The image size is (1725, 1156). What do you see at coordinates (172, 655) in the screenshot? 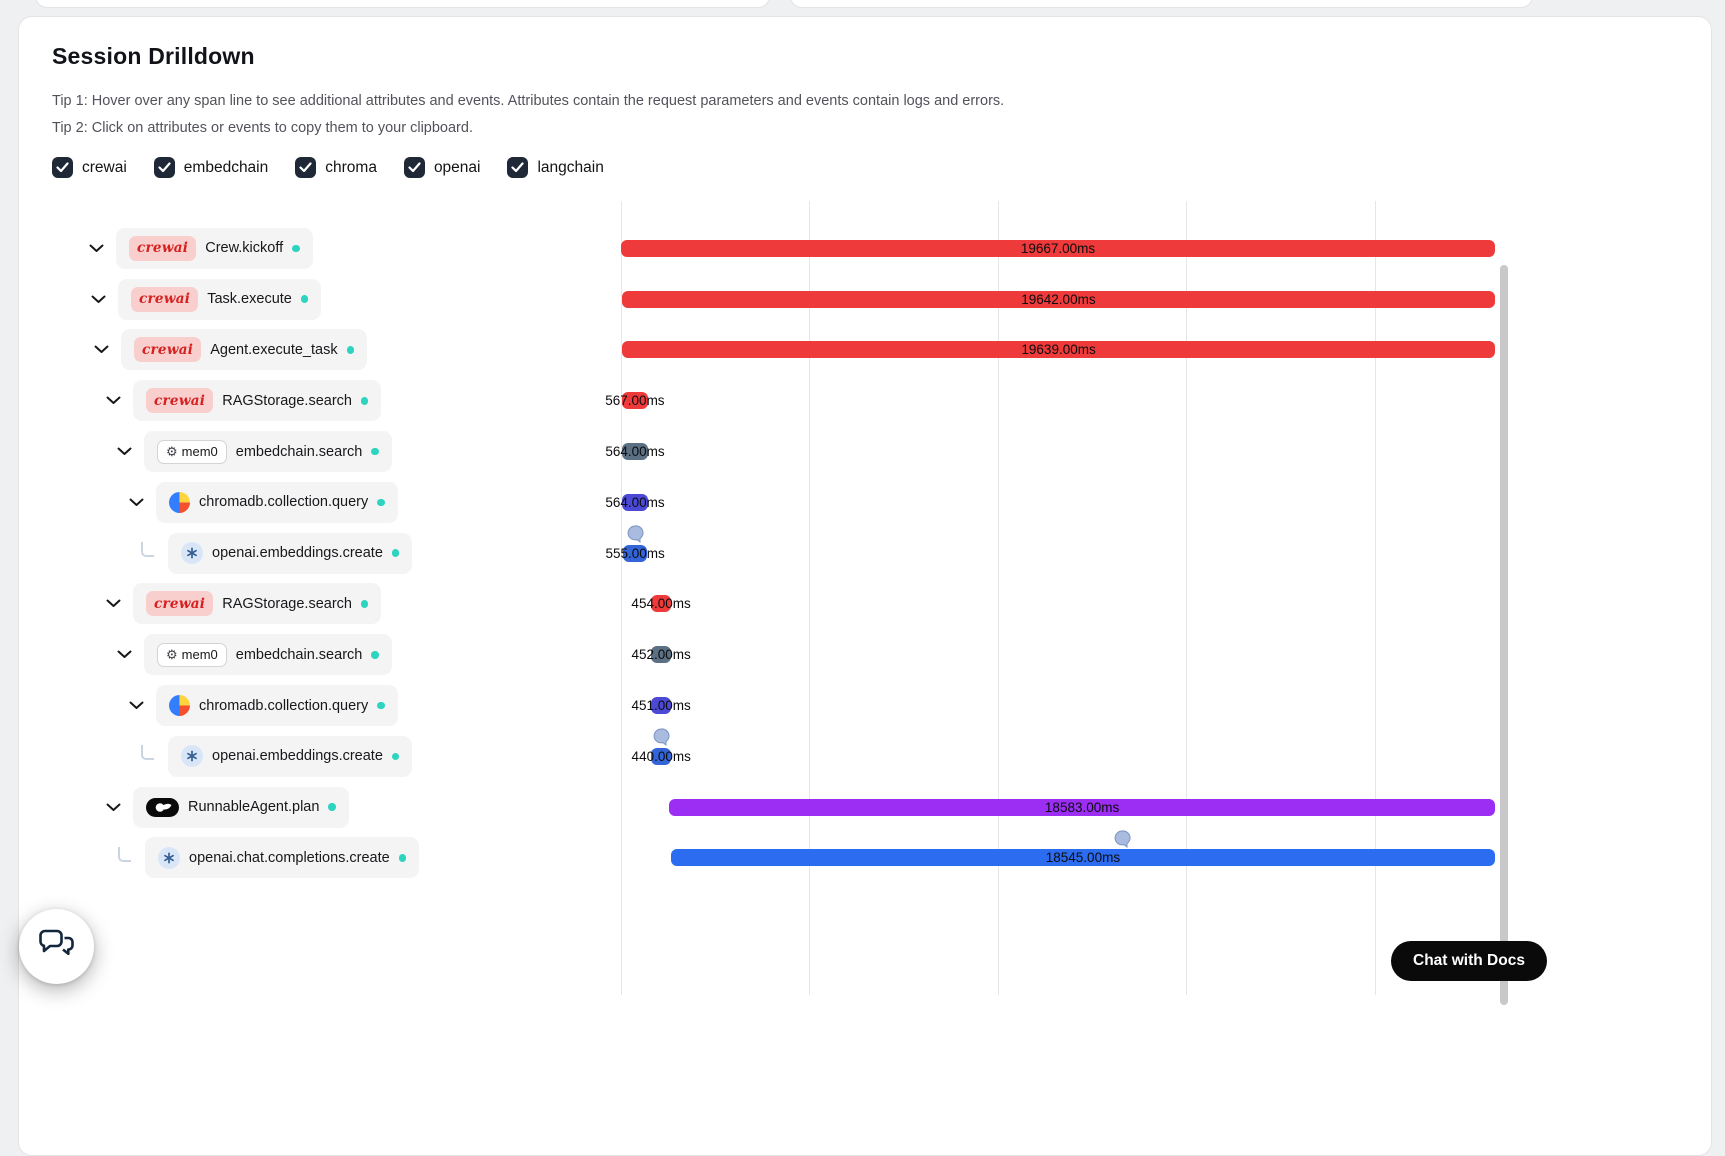
I see `gear-icon: ⚙` at bounding box center [172, 655].